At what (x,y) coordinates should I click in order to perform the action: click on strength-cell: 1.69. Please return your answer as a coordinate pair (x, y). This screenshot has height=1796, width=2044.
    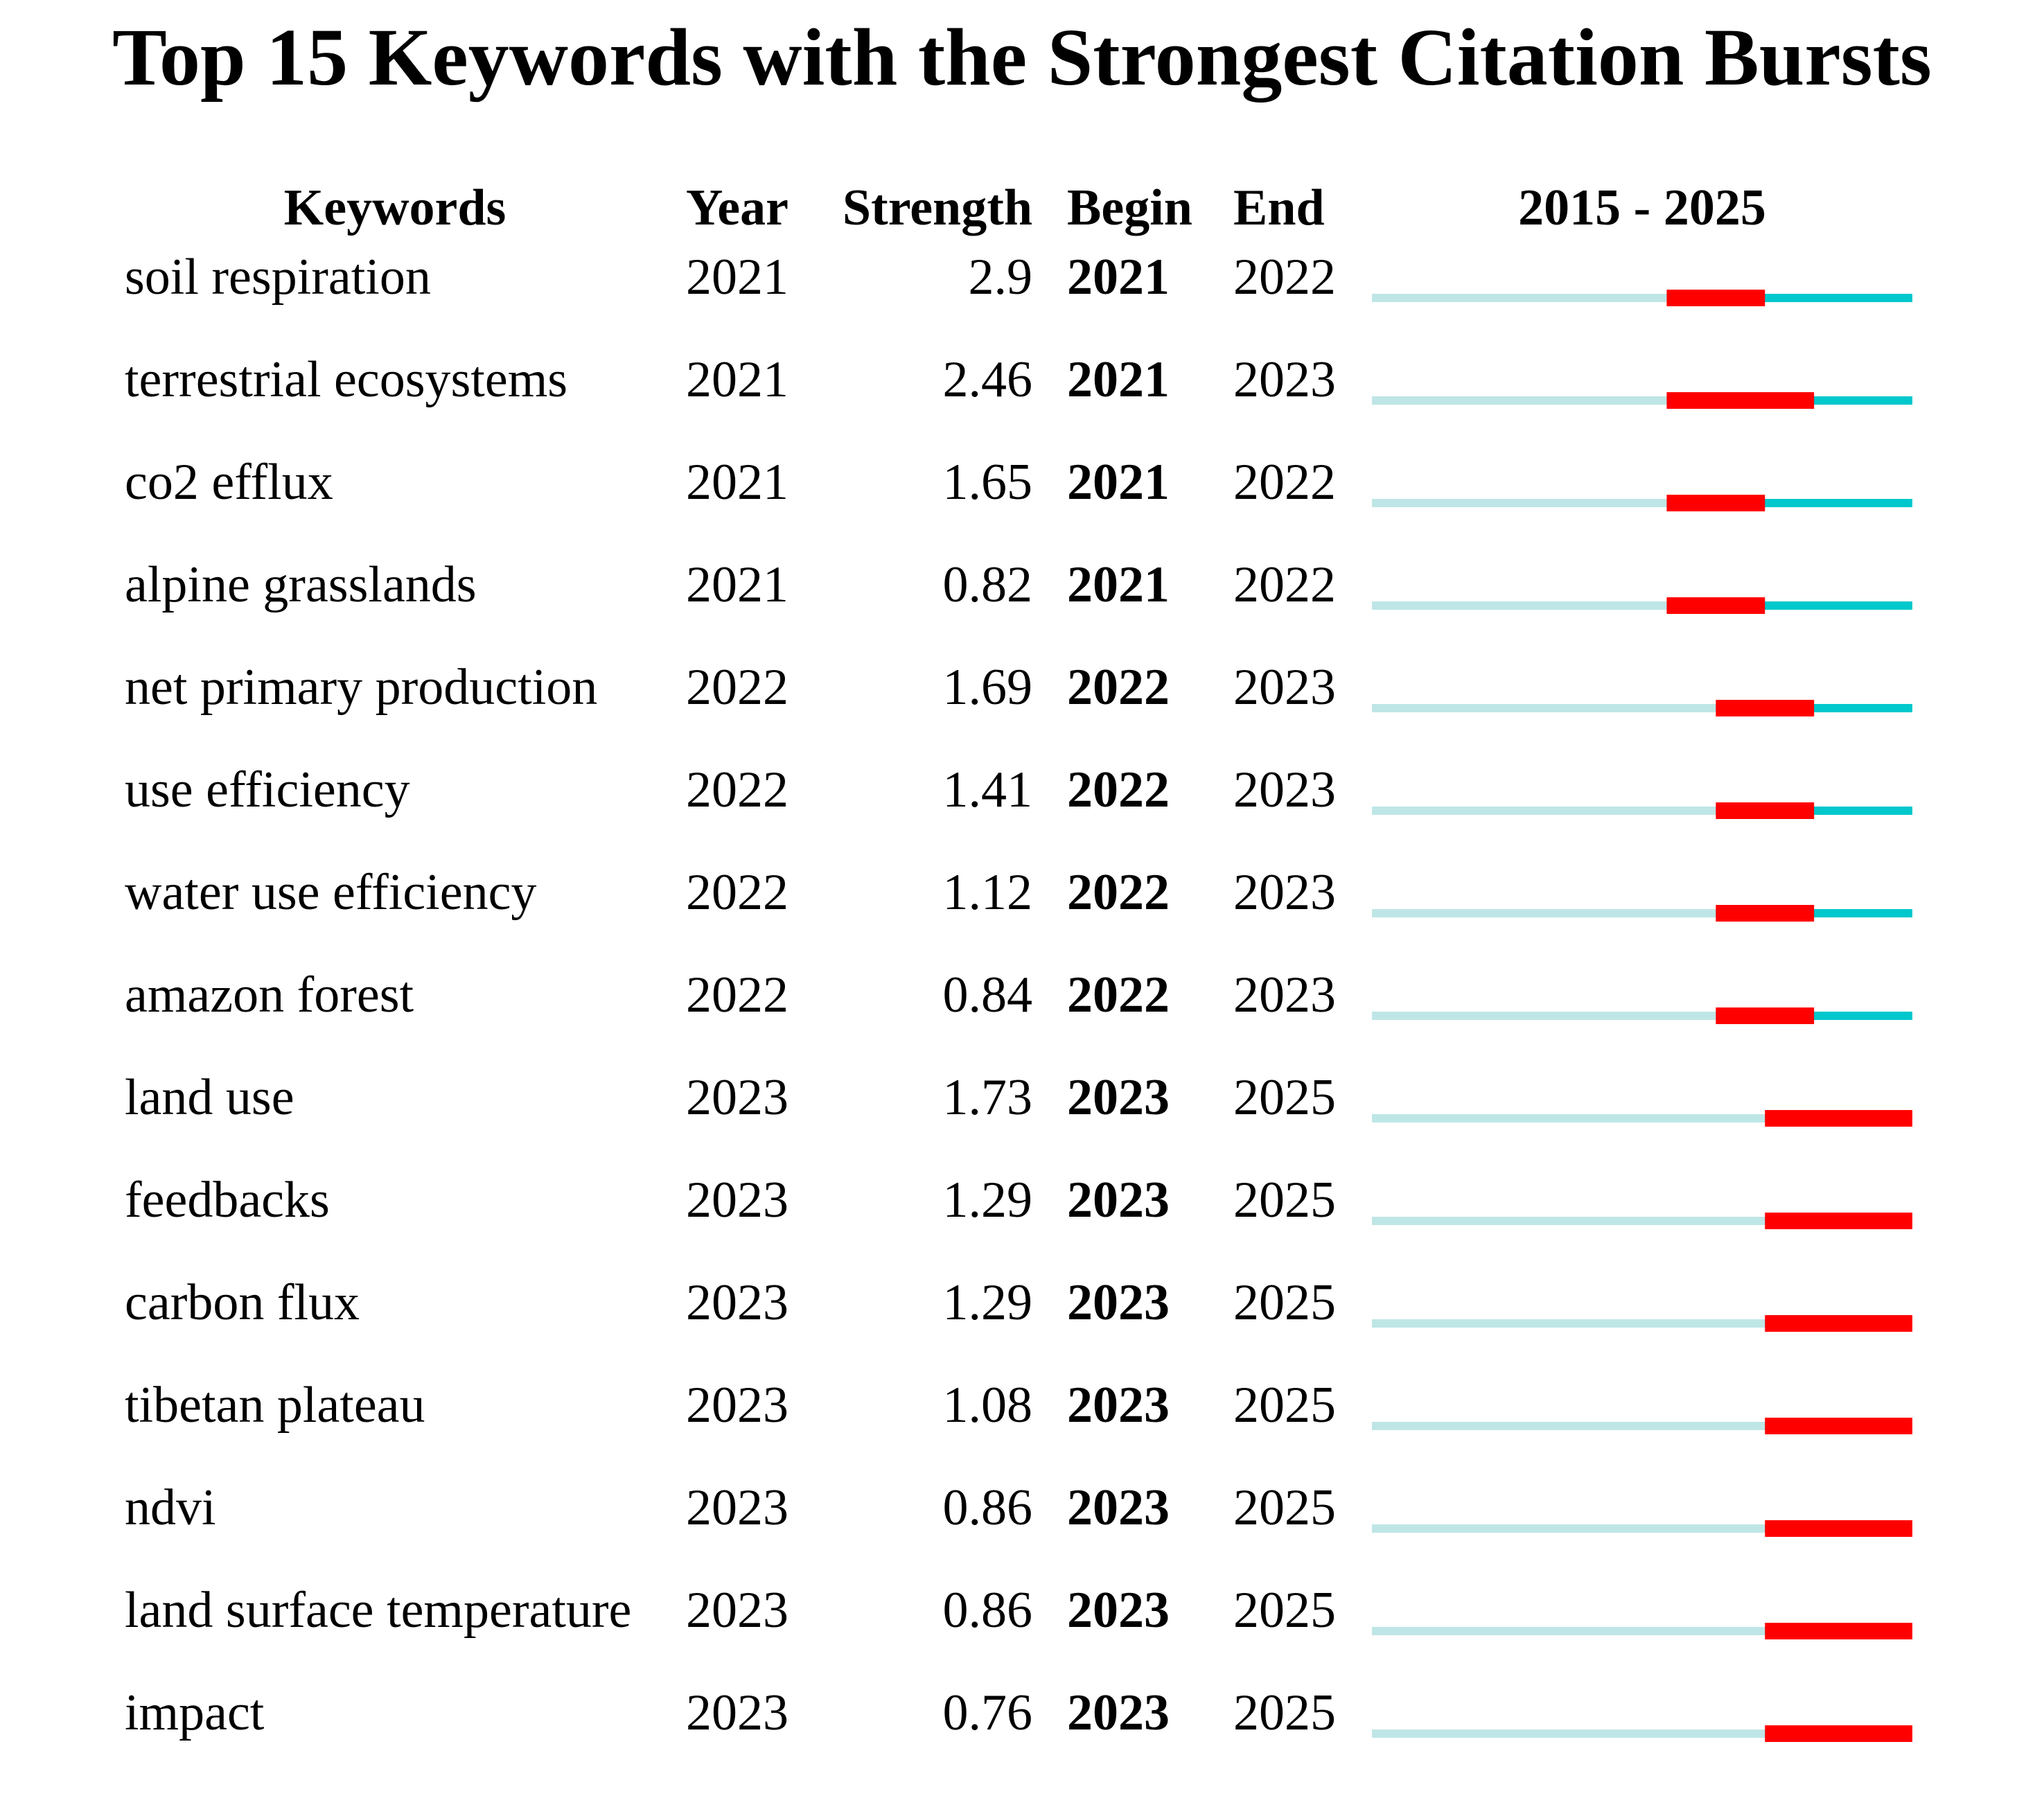
    Looking at the image, I should click on (987, 687).